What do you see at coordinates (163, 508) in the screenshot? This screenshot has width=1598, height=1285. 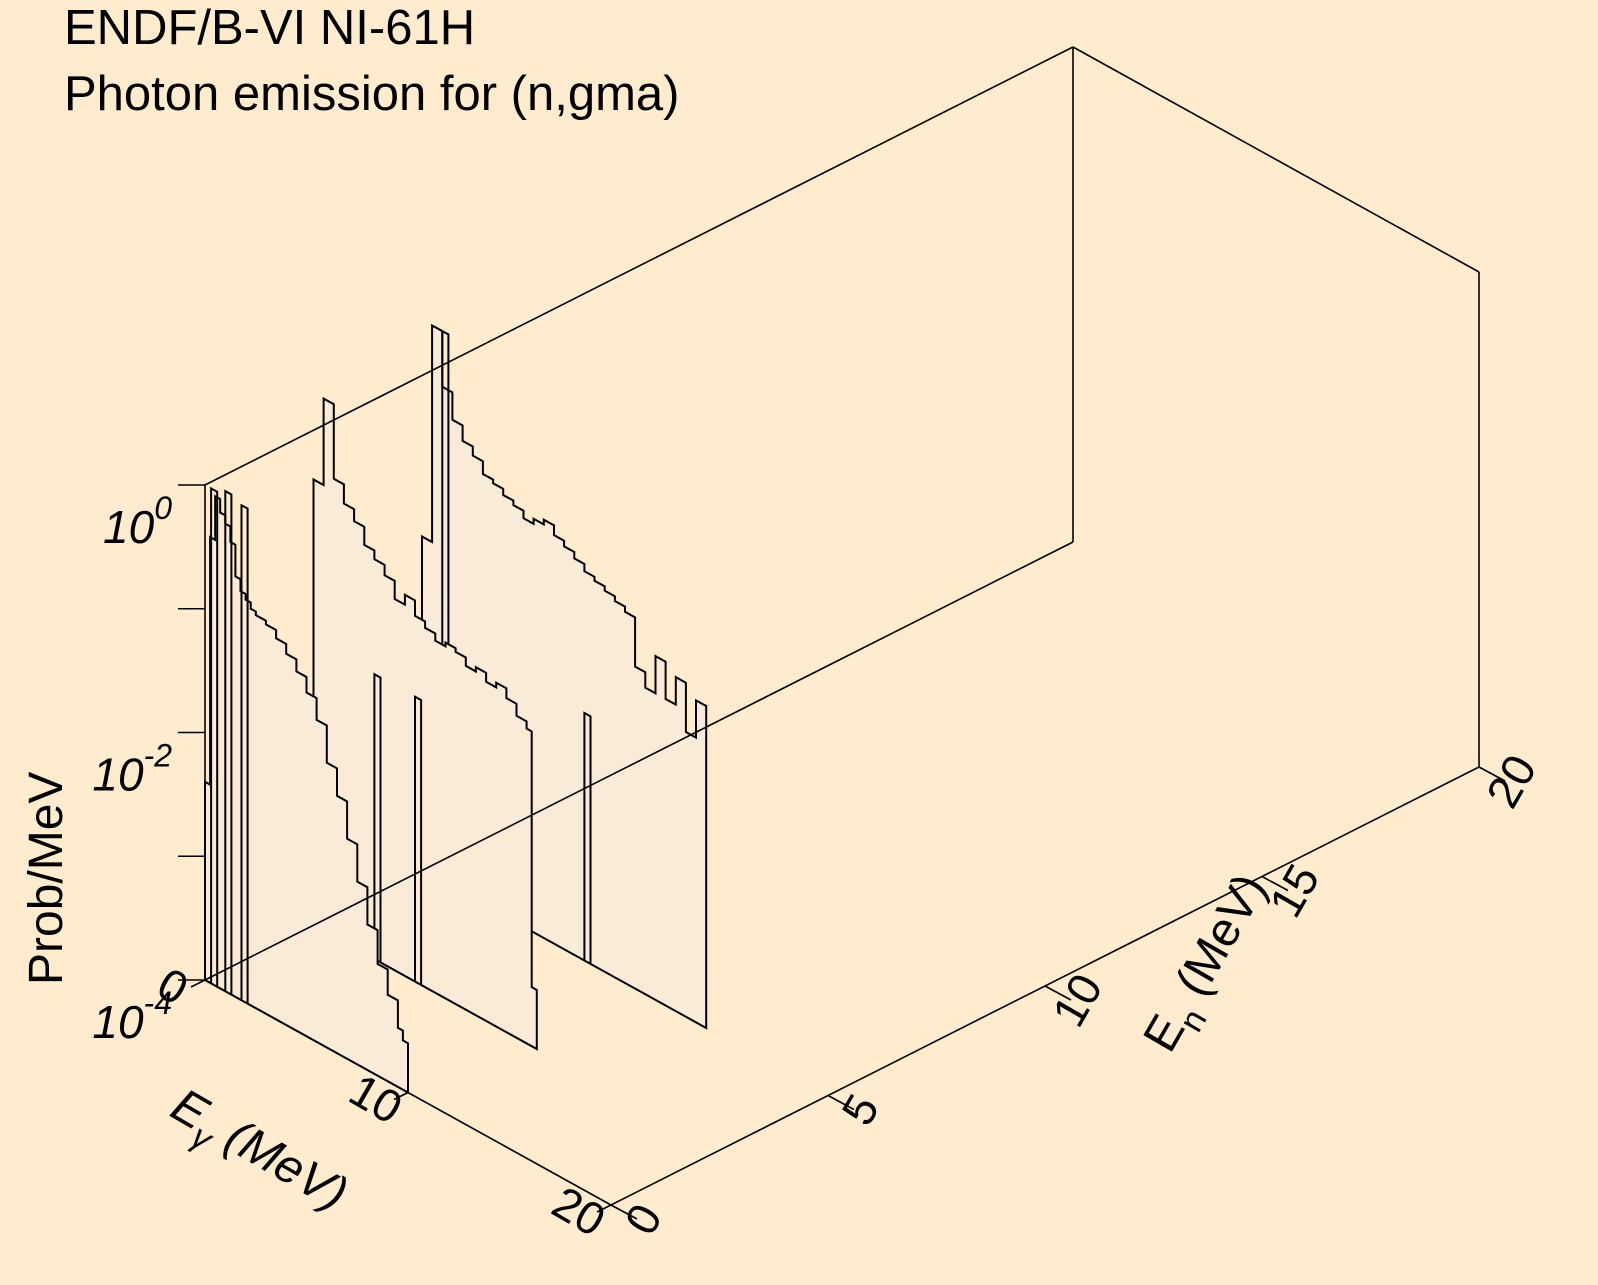 I see `z-tick-label-exponent: 0` at bounding box center [163, 508].